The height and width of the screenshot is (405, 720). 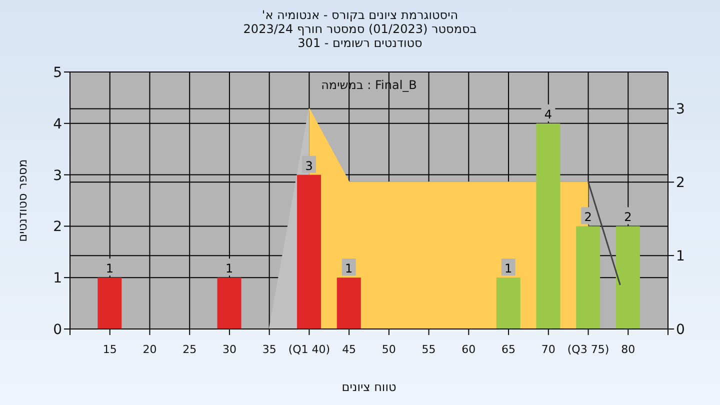 What do you see at coordinates (229, 349) in the screenshot?
I see `x-tick-label: 30` at bounding box center [229, 349].